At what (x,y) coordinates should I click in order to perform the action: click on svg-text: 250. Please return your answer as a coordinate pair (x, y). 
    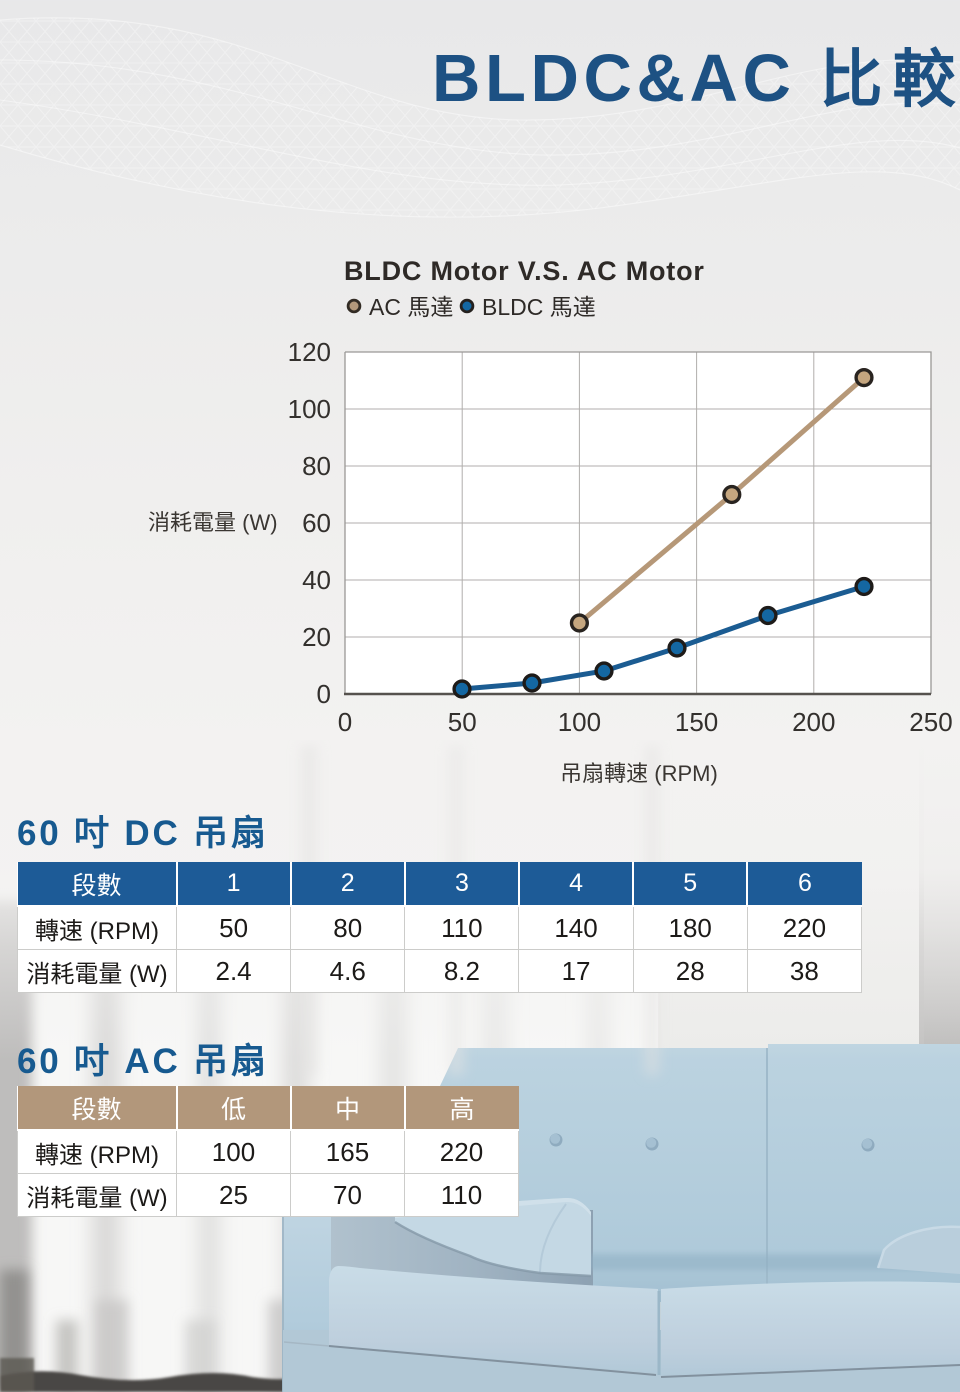
    Looking at the image, I should click on (930, 722).